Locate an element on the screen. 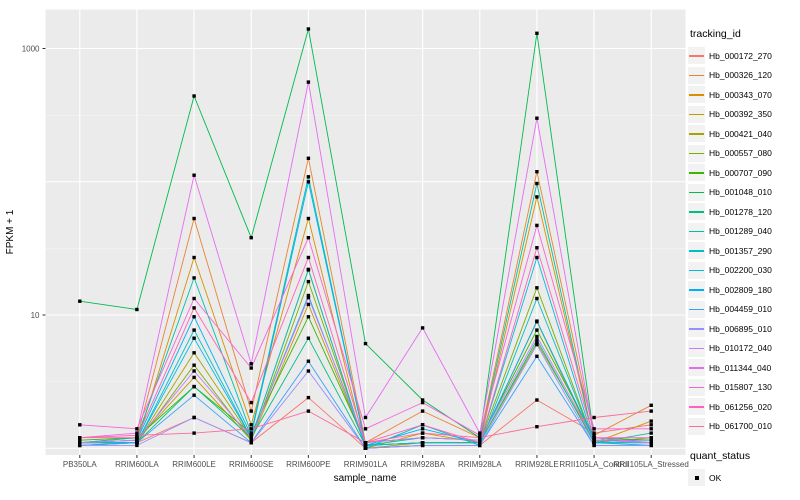  legend-label: Hb_011344_040 is located at coordinates (740, 367).